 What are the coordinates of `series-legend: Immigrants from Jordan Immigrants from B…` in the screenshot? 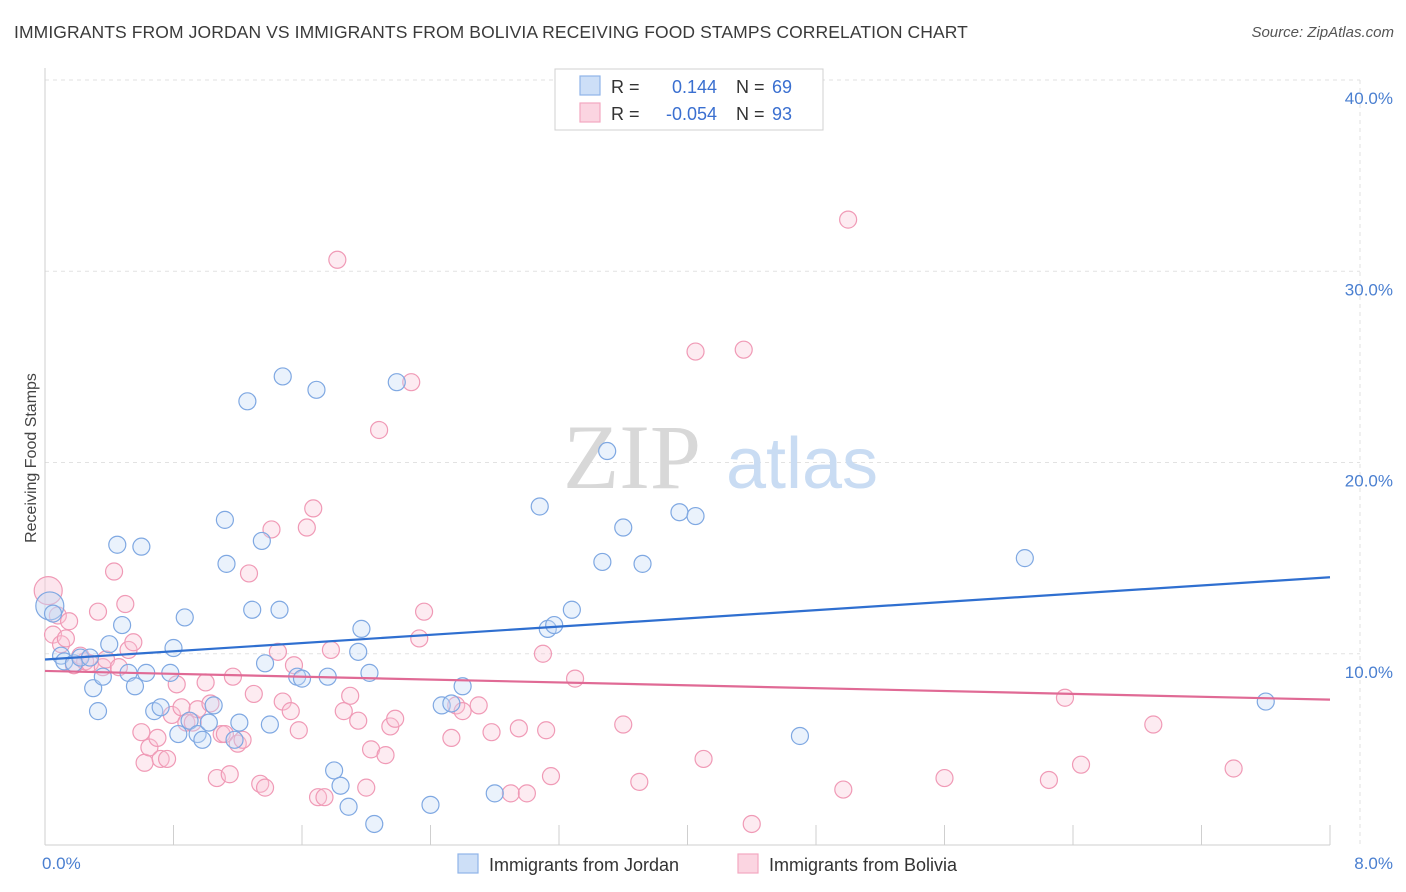 It's located at (707, 864).